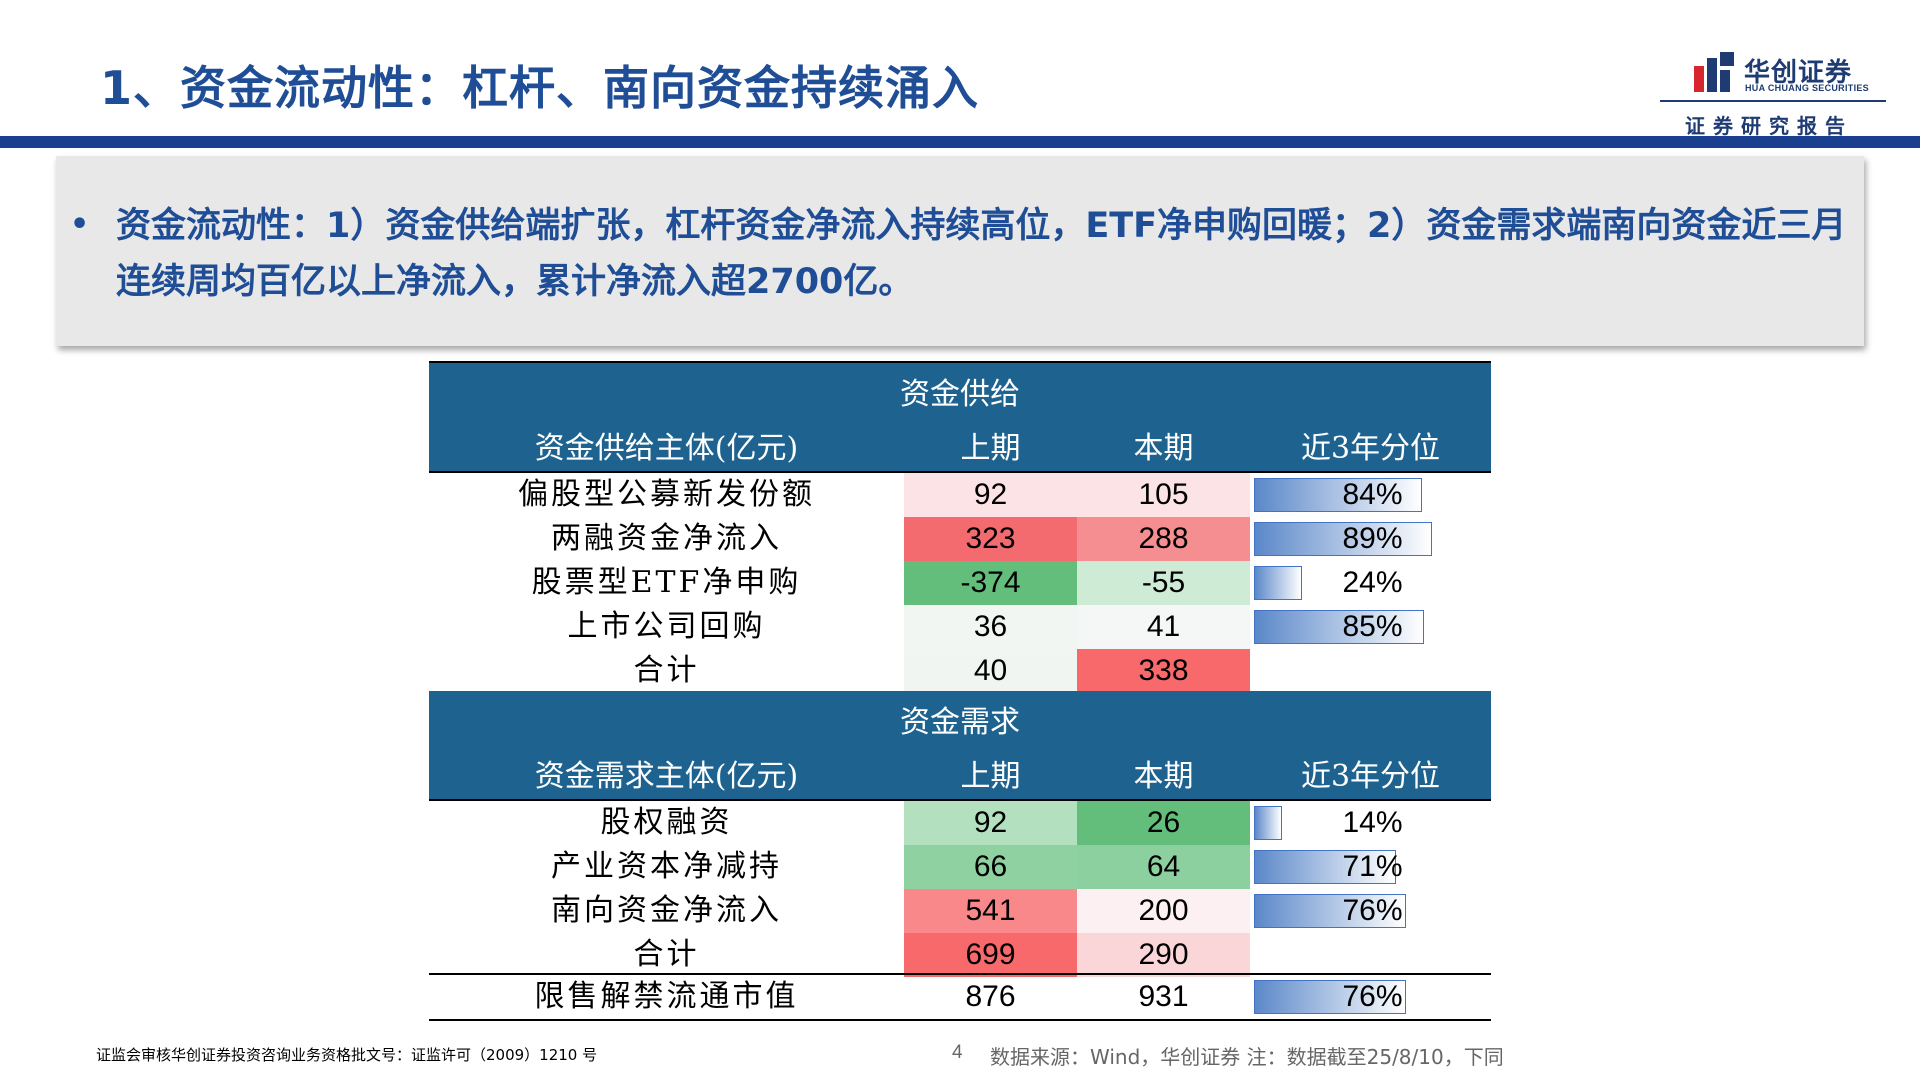 Image resolution: width=1920 pixels, height=1080 pixels. What do you see at coordinates (990, 955) in the screenshot?
I see `demand-prev-value: 699` at bounding box center [990, 955].